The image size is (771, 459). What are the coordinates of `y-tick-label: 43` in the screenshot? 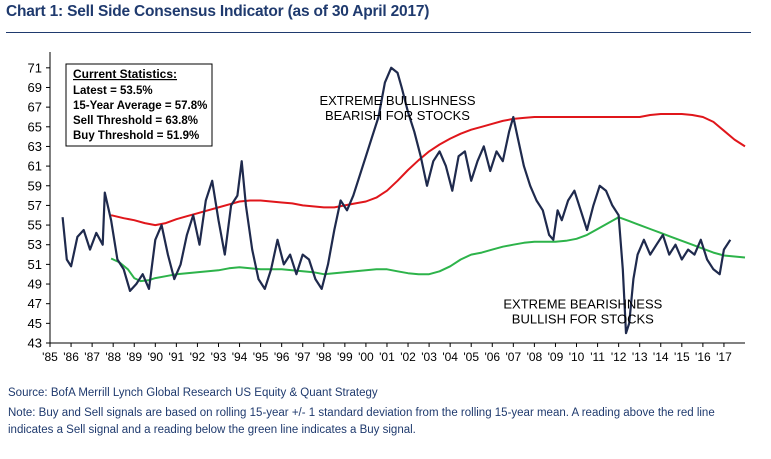 It's located at (35, 343).